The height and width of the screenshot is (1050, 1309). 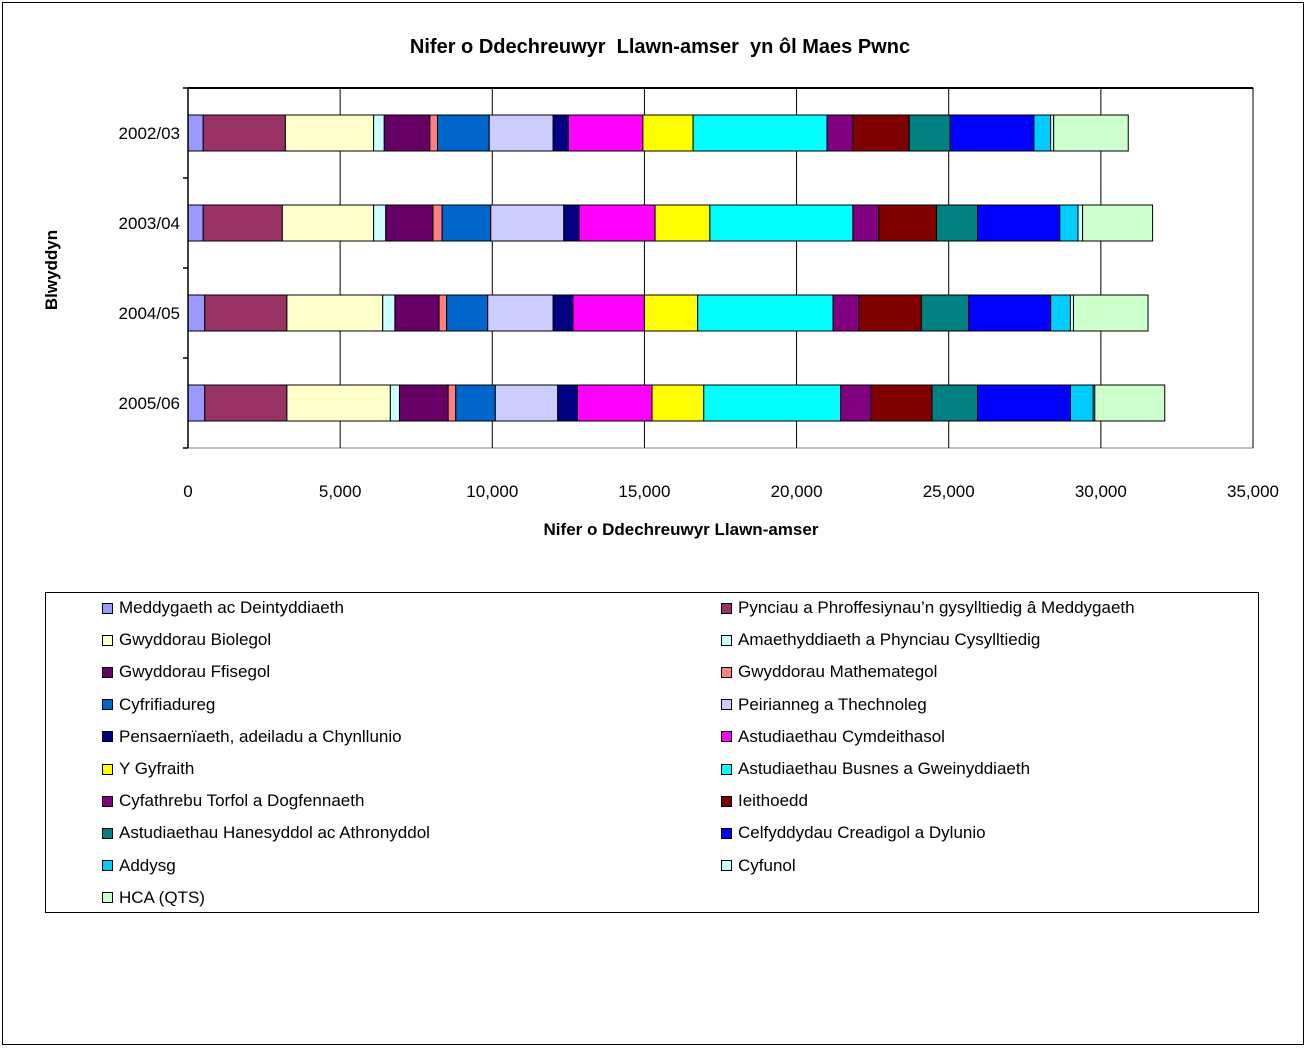 I want to click on legend-item: Cyfathrebu Torfol a Dogfennaeth, so click(x=233, y=801).